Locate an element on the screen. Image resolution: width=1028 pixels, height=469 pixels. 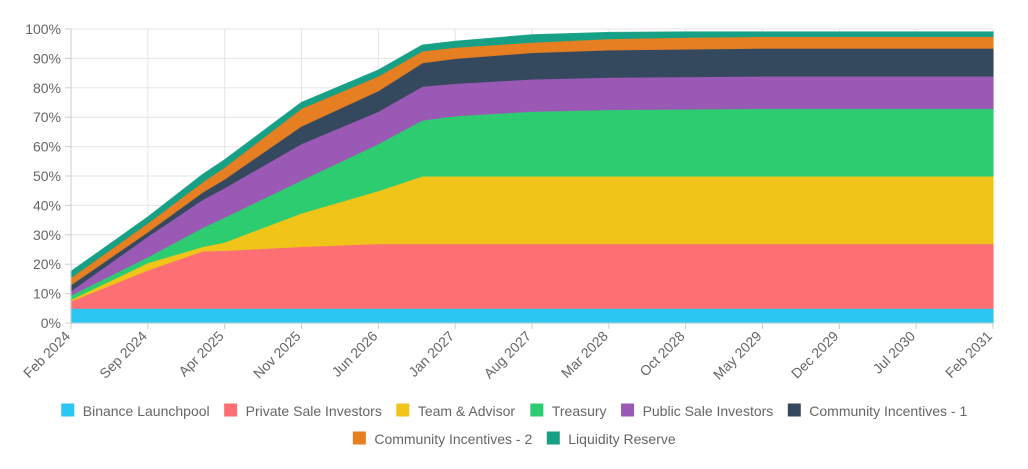
x-tick-label: Sep 2024 is located at coordinates (123, 355).